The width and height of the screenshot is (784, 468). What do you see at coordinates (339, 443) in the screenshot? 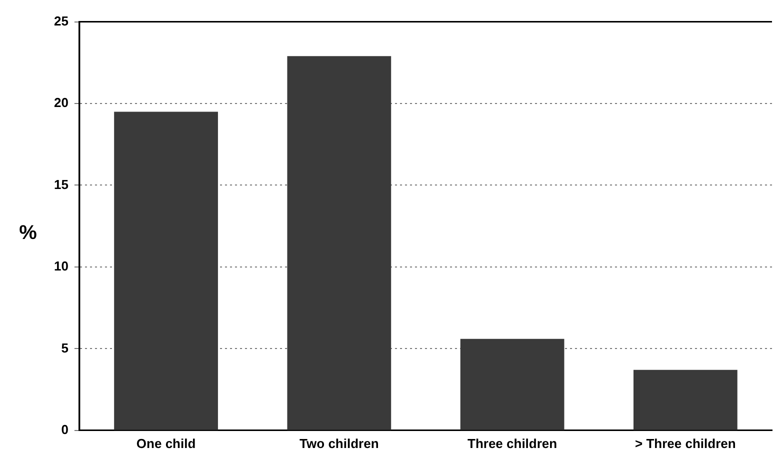
I see `x-tick-label: Two children` at bounding box center [339, 443].